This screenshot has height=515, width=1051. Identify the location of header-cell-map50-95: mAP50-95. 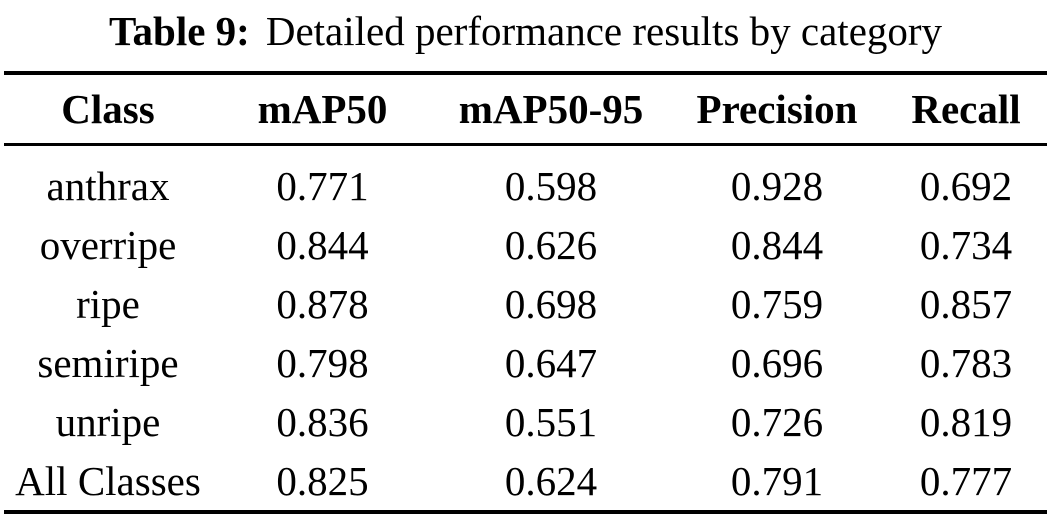
(551, 109).